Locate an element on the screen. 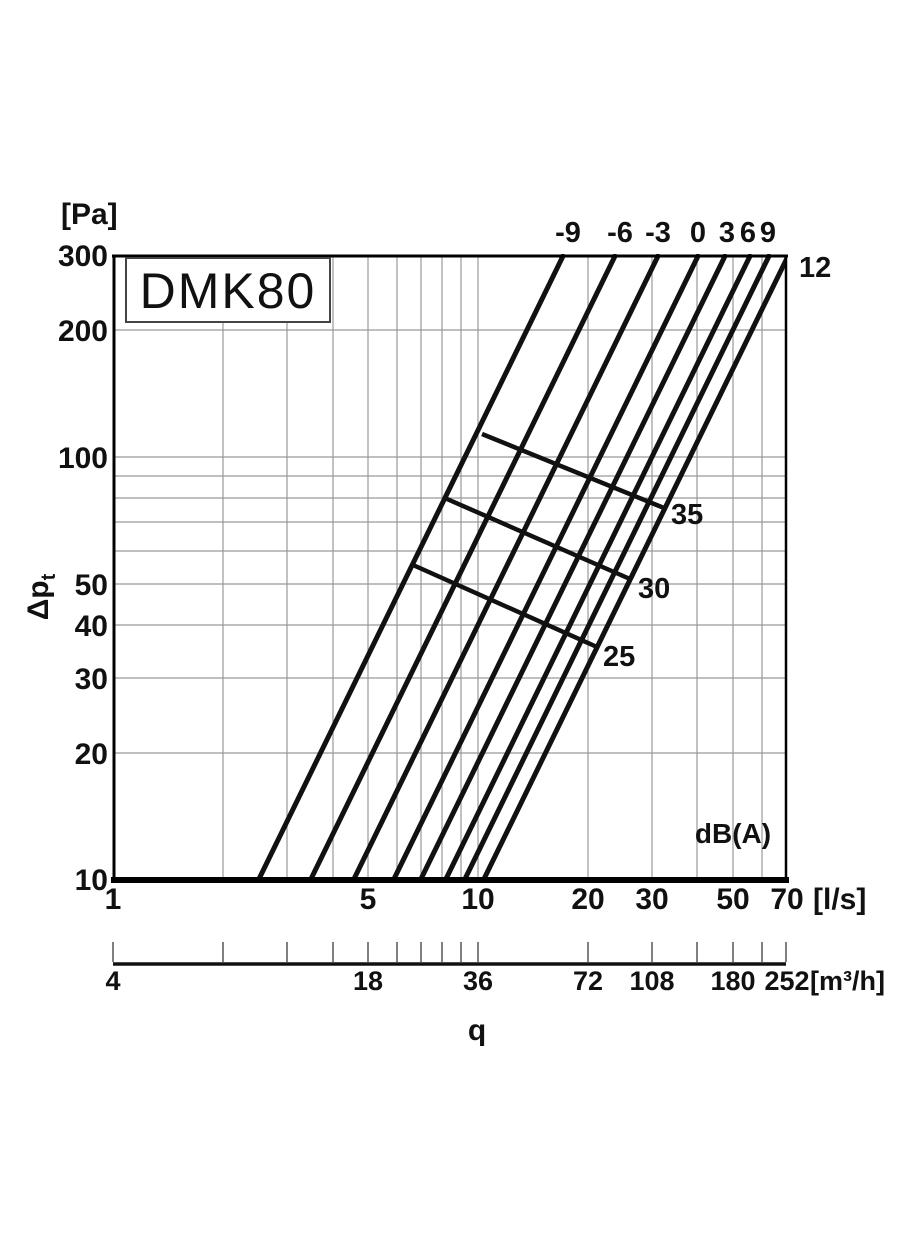  x2-tick-4: 4 is located at coordinates (112, 981).